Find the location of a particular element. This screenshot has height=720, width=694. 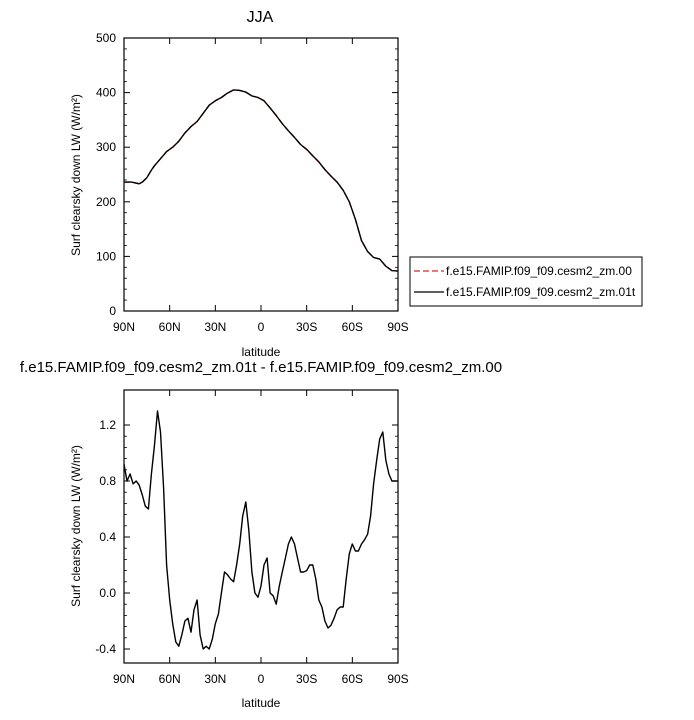

upper-x-tick-label: 60S is located at coordinates (352, 327).